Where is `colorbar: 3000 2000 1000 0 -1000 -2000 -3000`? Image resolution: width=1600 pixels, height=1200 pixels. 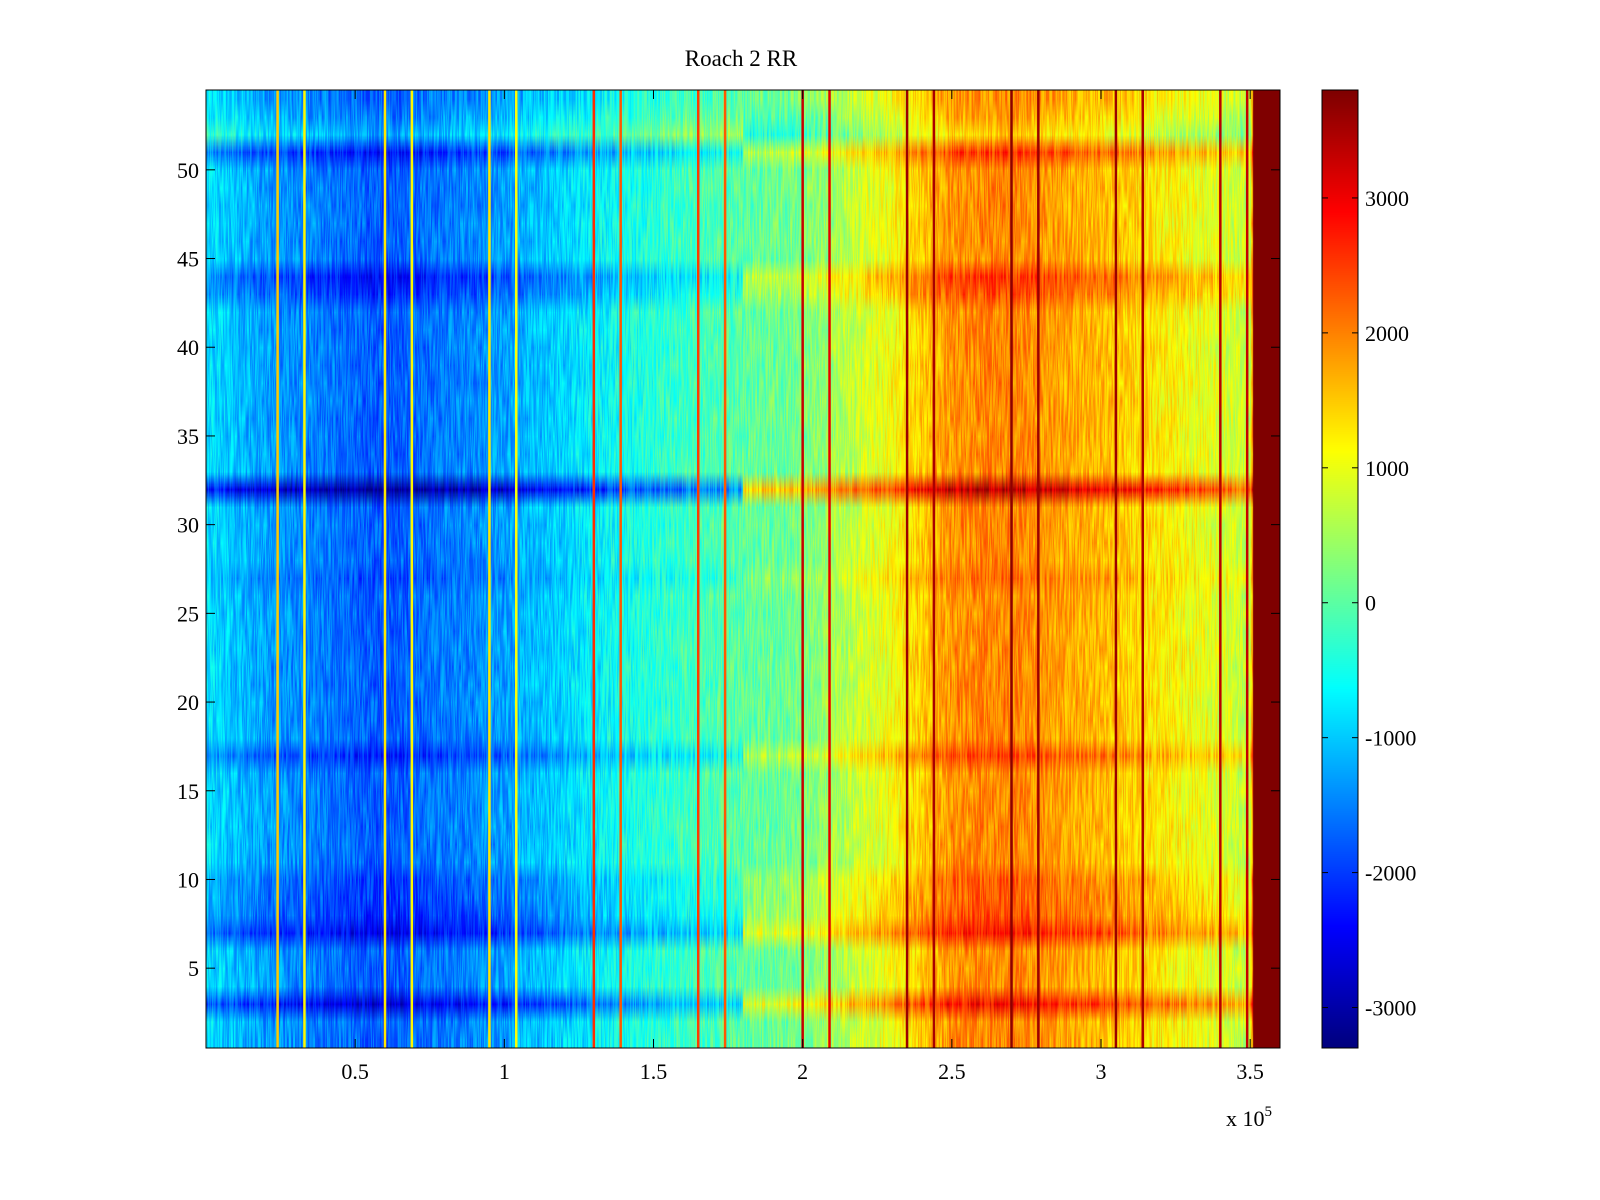 colorbar: 3000 2000 1000 0 -1000 -2000 -3000 is located at coordinates (1368, 569).